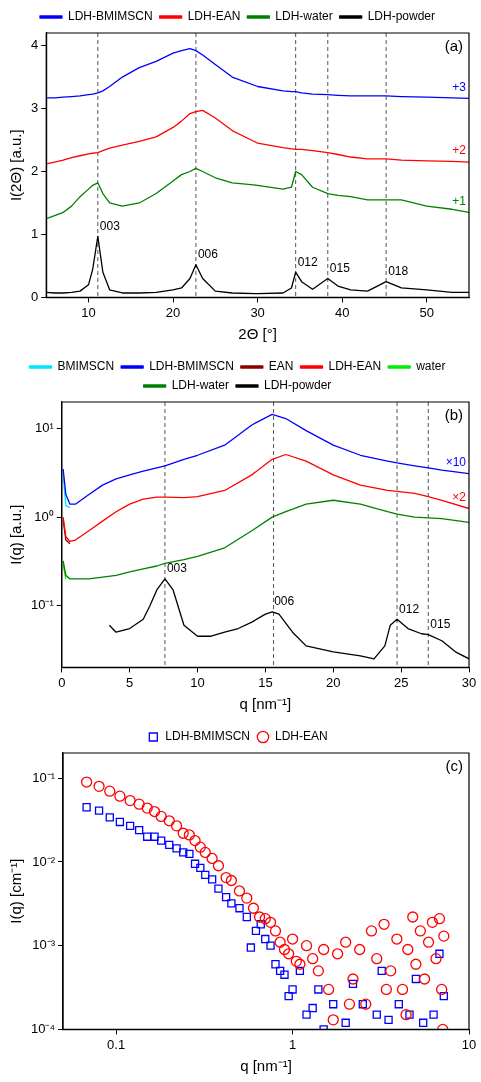 Image resolution: width=481 pixels, height=1082 pixels. I want to click on legend-label: EAN, so click(281, 366).